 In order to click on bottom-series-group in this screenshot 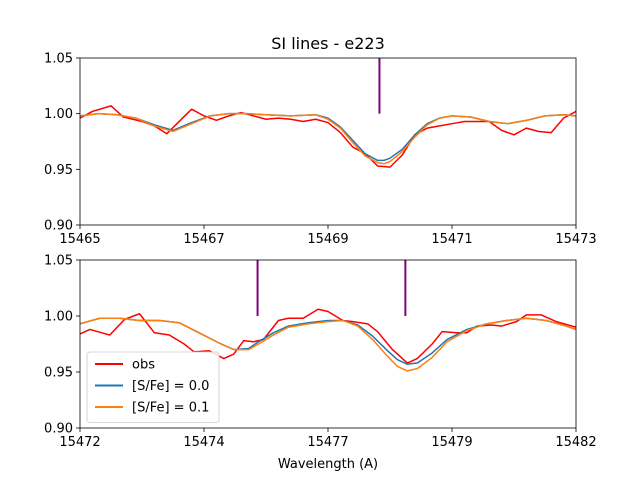, I will do `click(328, 340)`.